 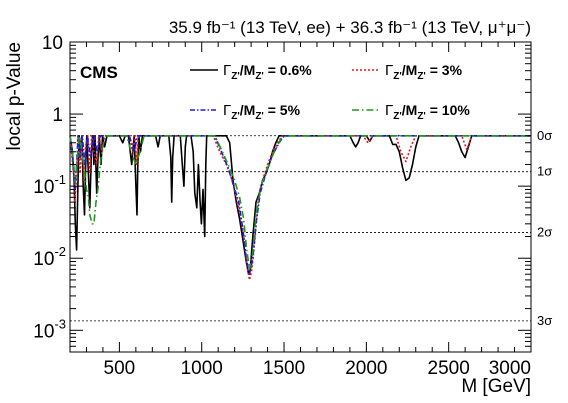 What do you see at coordinates (49, 257) in the screenshot?
I see `y-tick-label-3: 10⁻²` at bounding box center [49, 257].